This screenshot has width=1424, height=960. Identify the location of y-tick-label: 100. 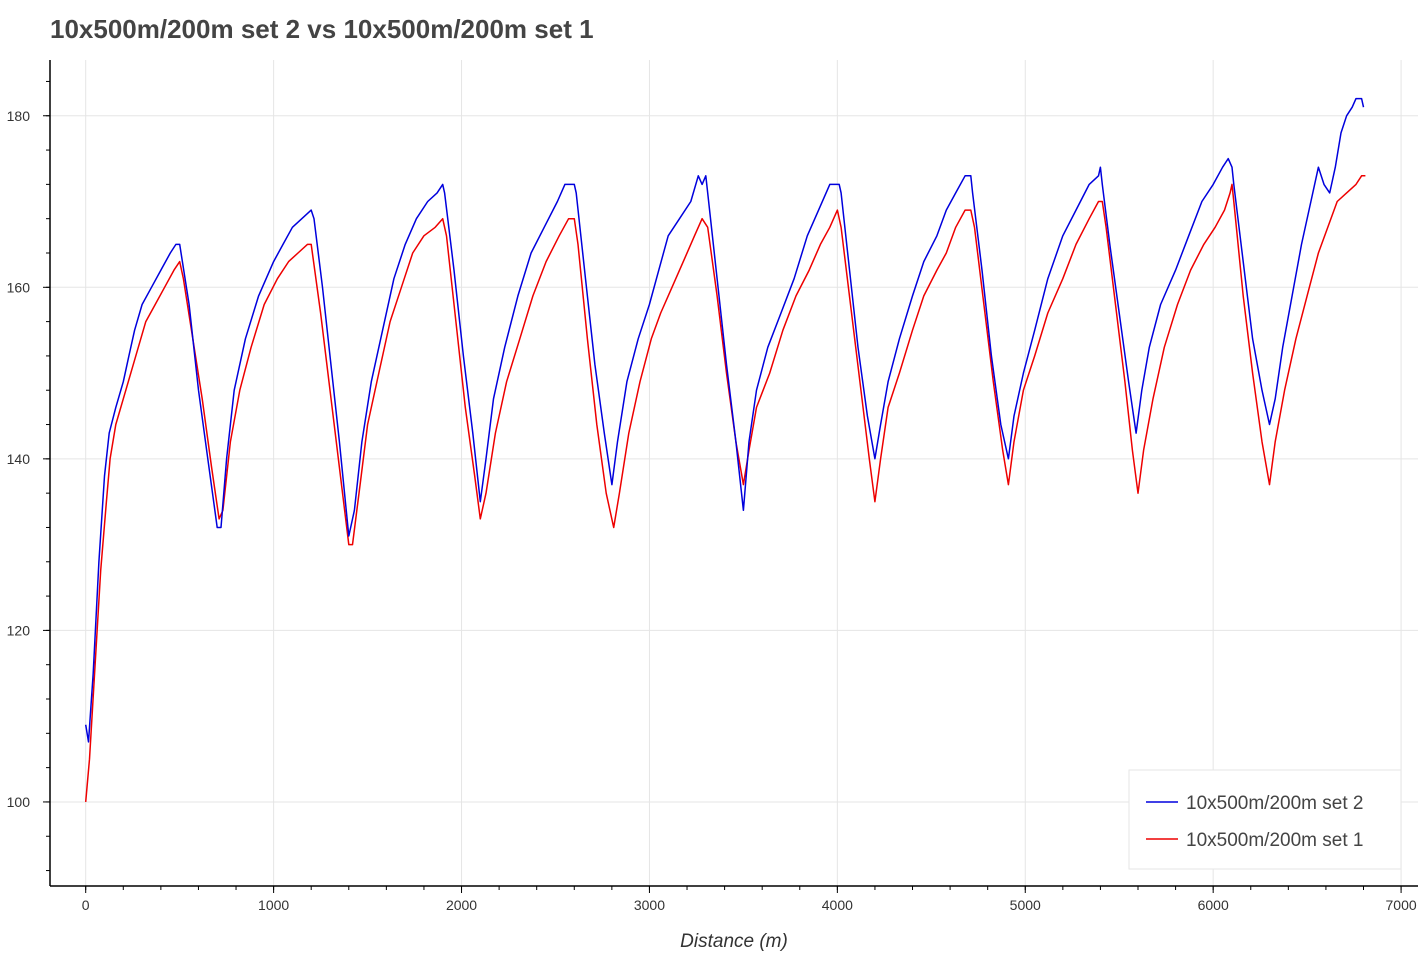
(19, 802).